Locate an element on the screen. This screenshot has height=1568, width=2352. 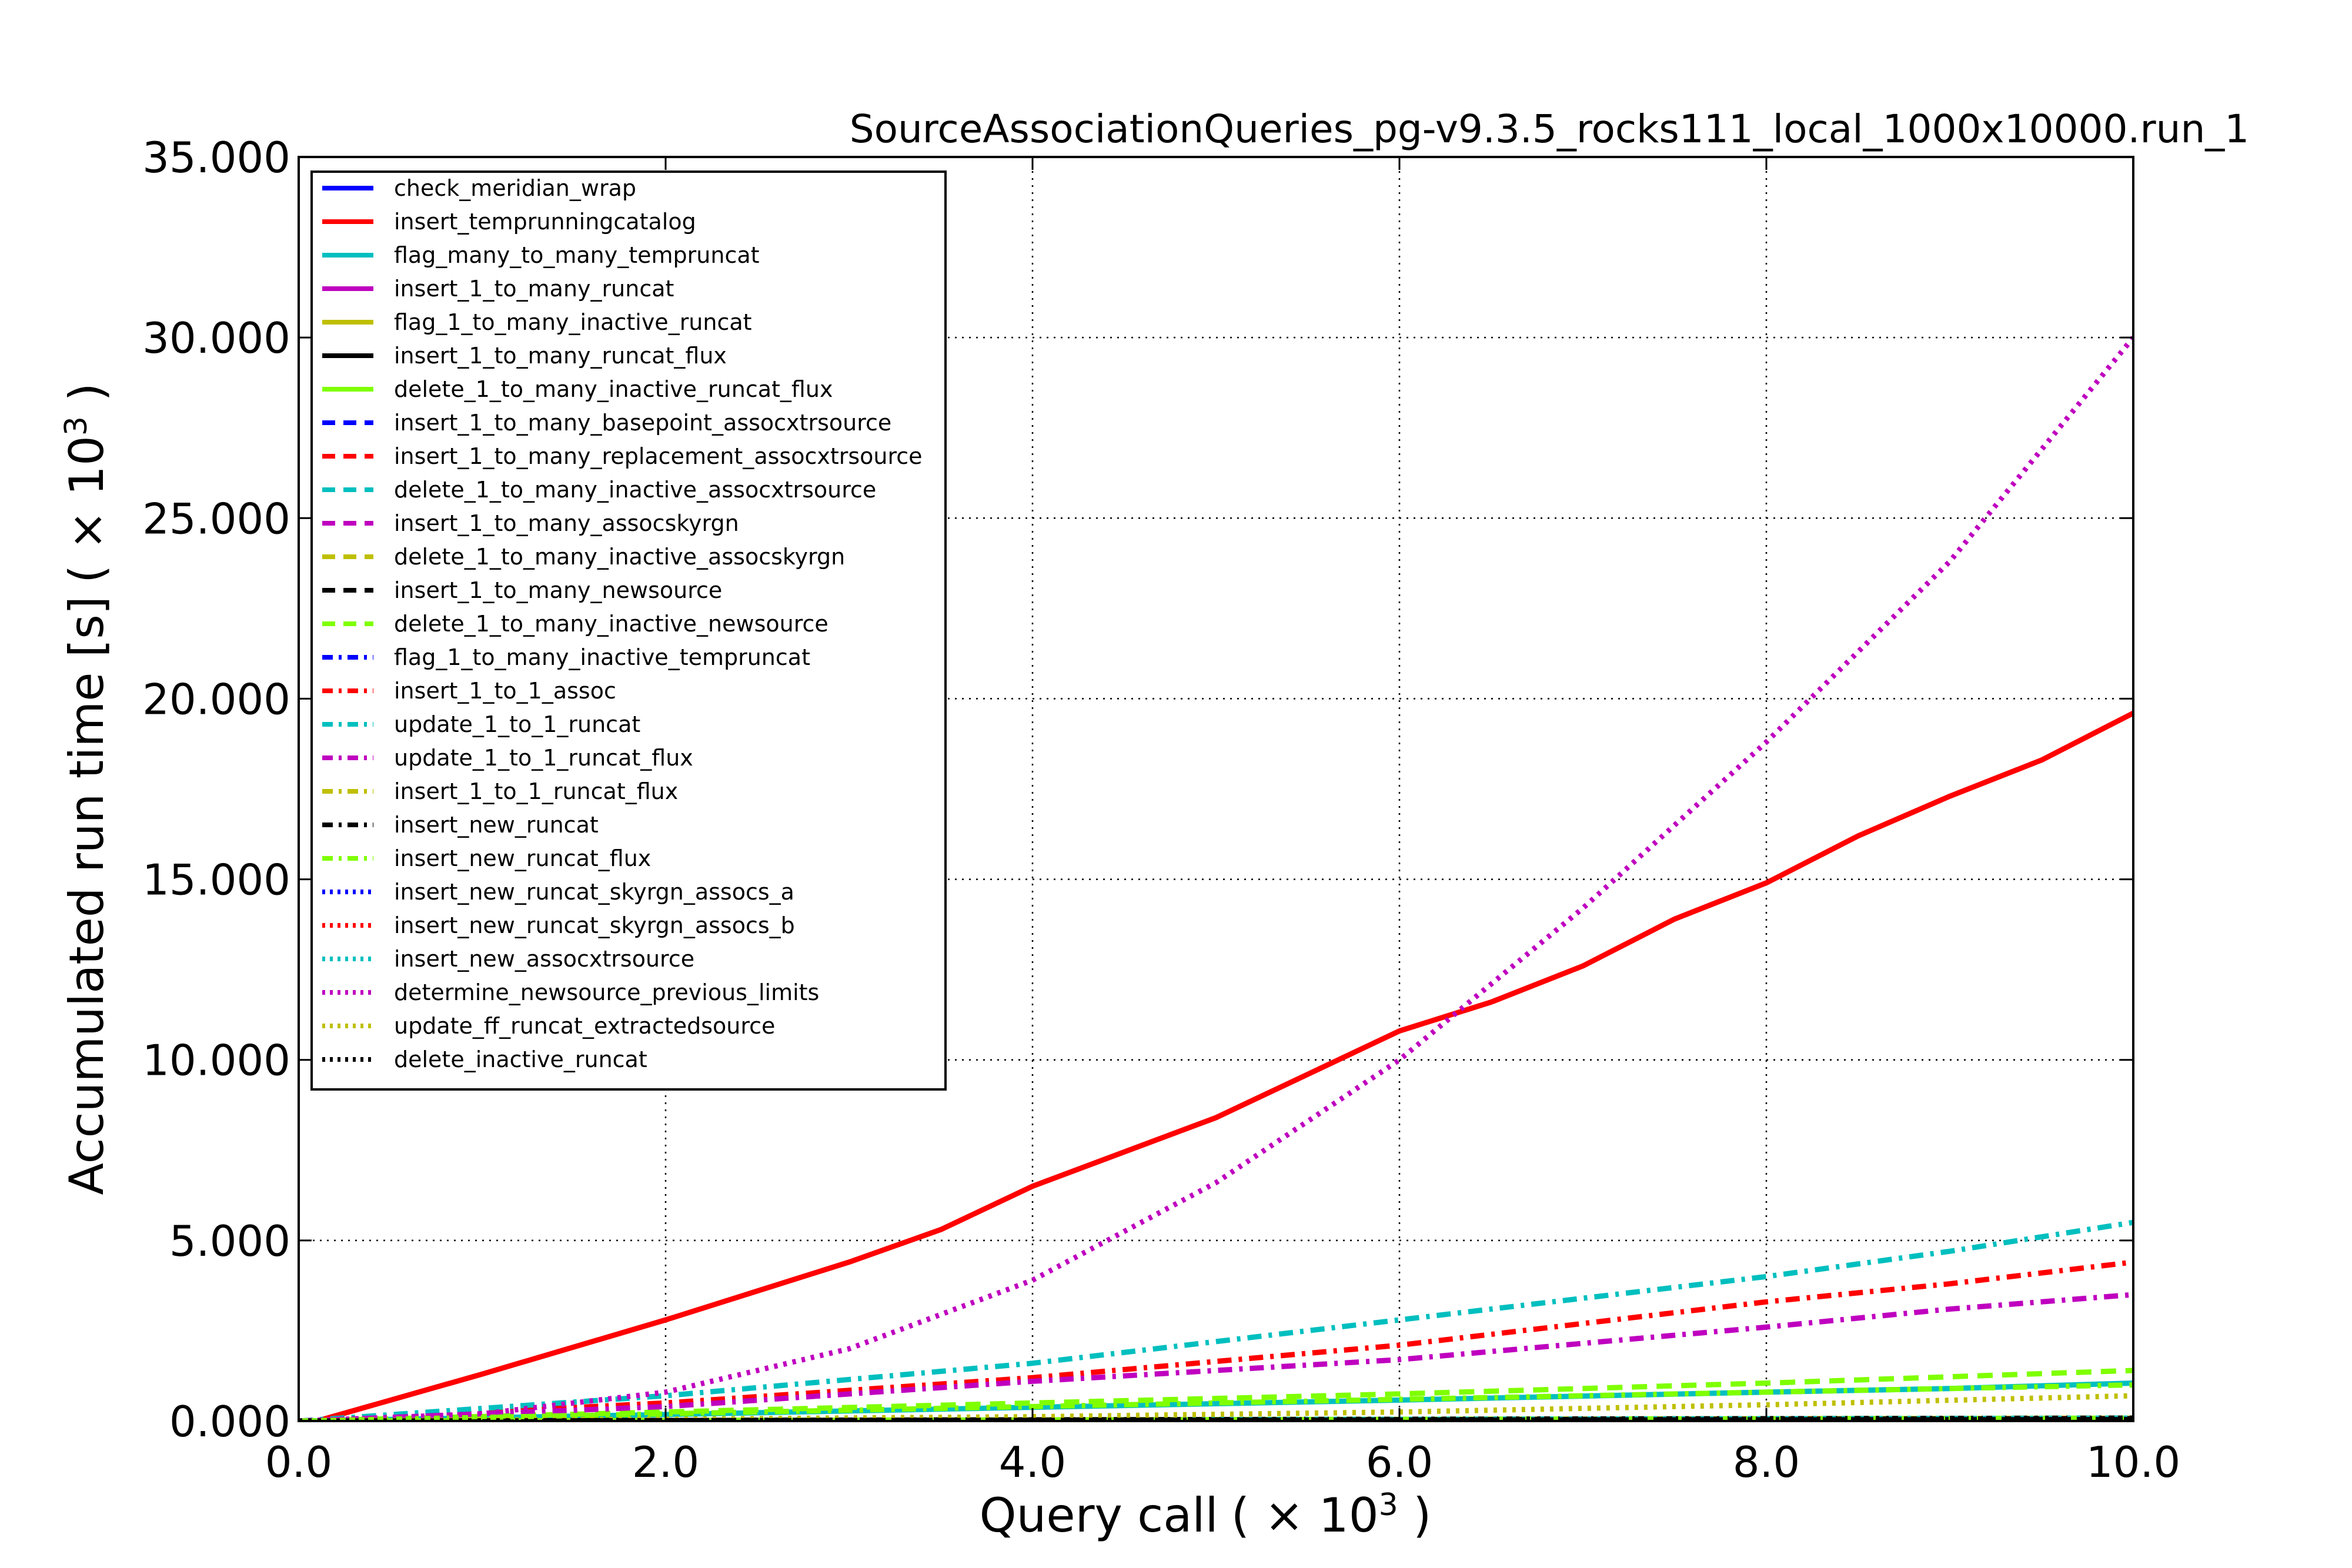
x-axis-label-main: Query call is located at coordinates (1099, 1515).